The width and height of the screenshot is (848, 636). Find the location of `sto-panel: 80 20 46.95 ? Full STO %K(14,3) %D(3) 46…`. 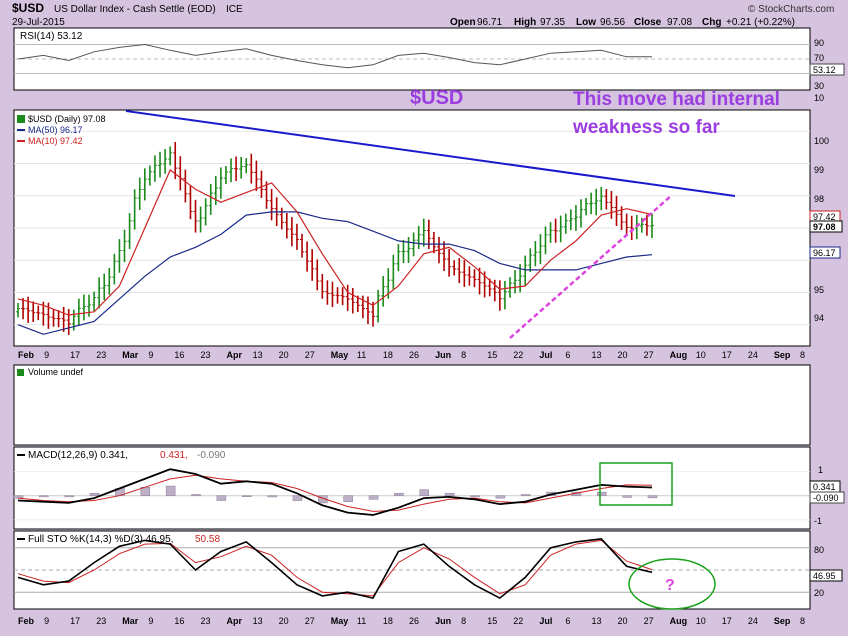

sto-panel: 80 20 46.95 ? Full STO %K(14,3) %D(3) 46… is located at coordinates (428, 570).